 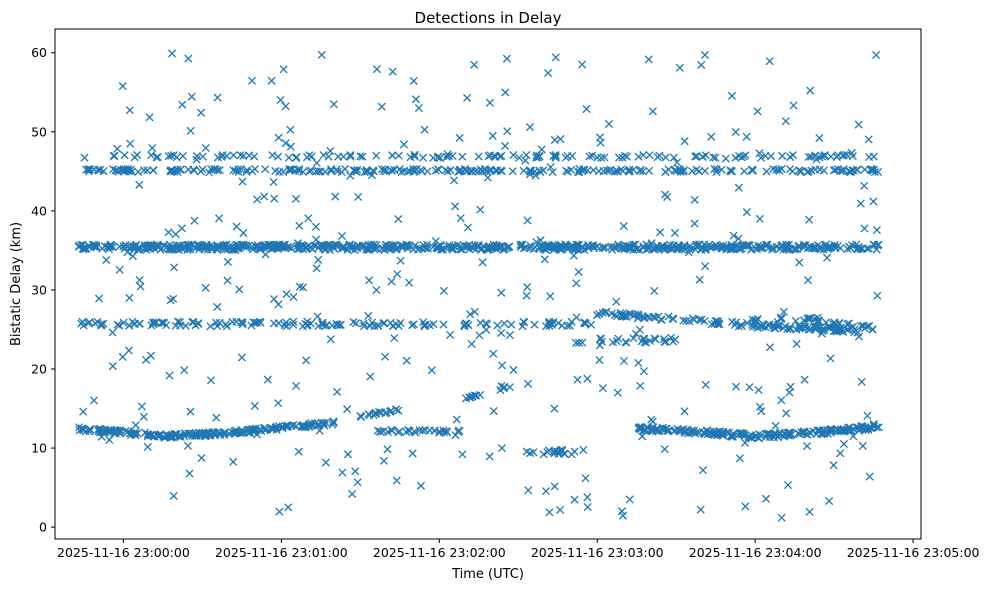 What do you see at coordinates (281, 552) in the screenshot?
I see `x-tick-label: 2025-11-16 23:01:00` at bounding box center [281, 552].